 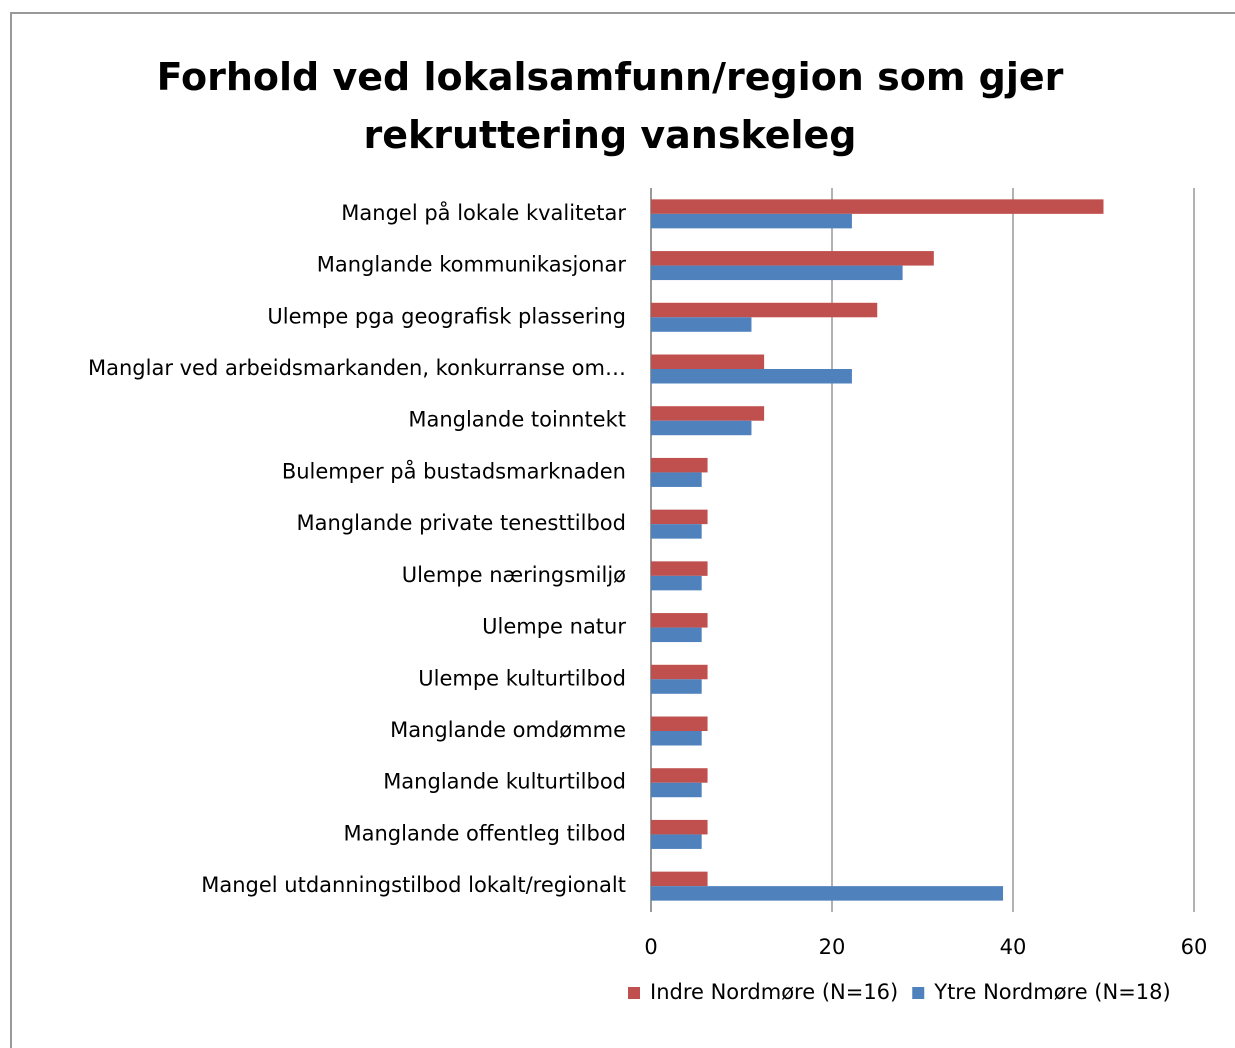 What do you see at coordinates (461, 523) in the screenshot?
I see `y-tick-label: Manglande private tenesttilbod` at bounding box center [461, 523].